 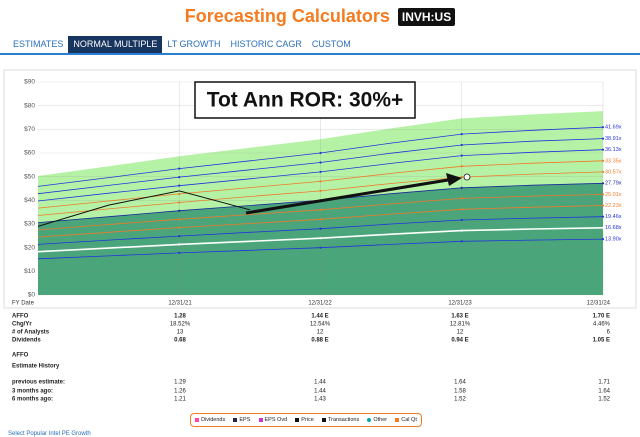 I want to click on table-cell: 1.63 E, so click(x=459, y=317).